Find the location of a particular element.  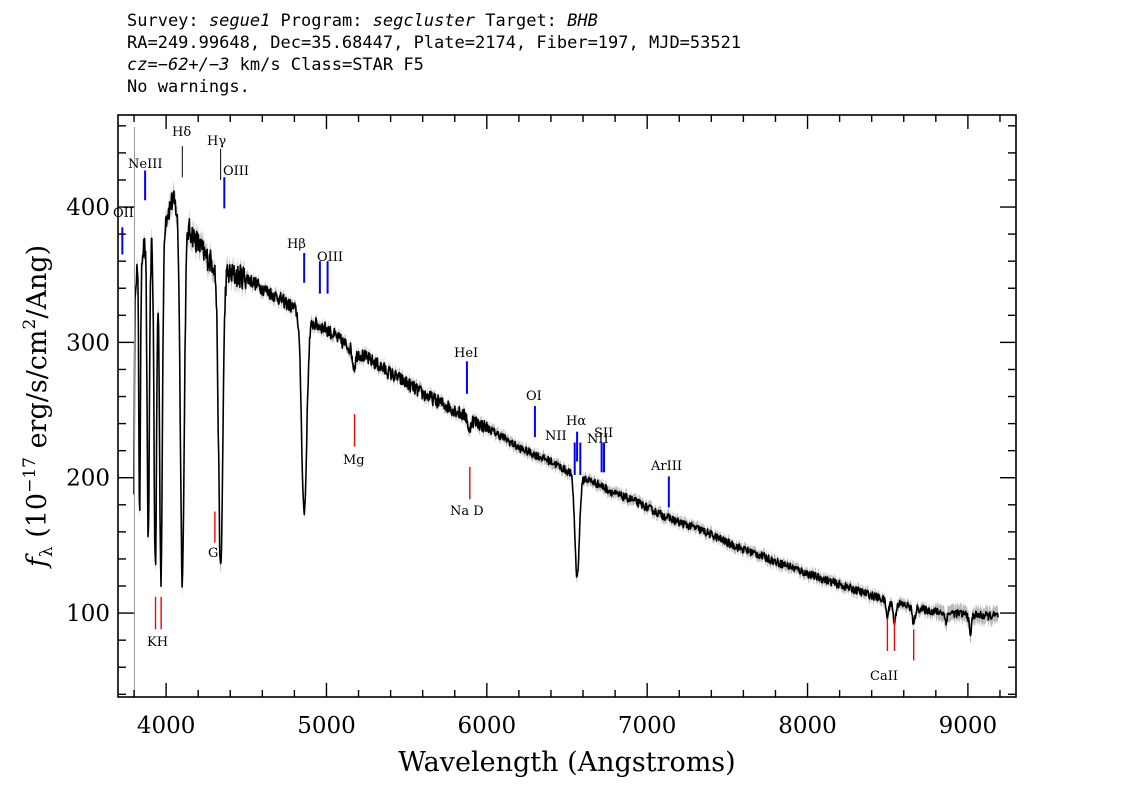

survey-value: segue1 is located at coordinates (239, 21).